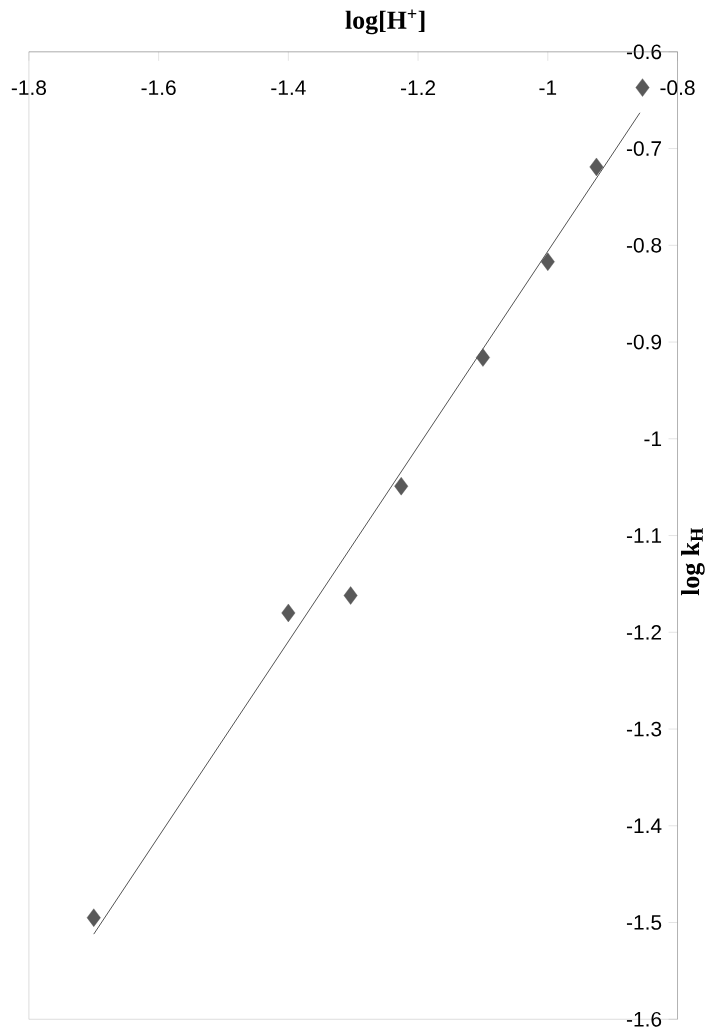 Image resolution: width=708 pixels, height=1030 pixels. What do you see at coordinates (644, 922) in the screenshot?
I see `y-tick-label: -1.5` at bounding box center [644, 922].